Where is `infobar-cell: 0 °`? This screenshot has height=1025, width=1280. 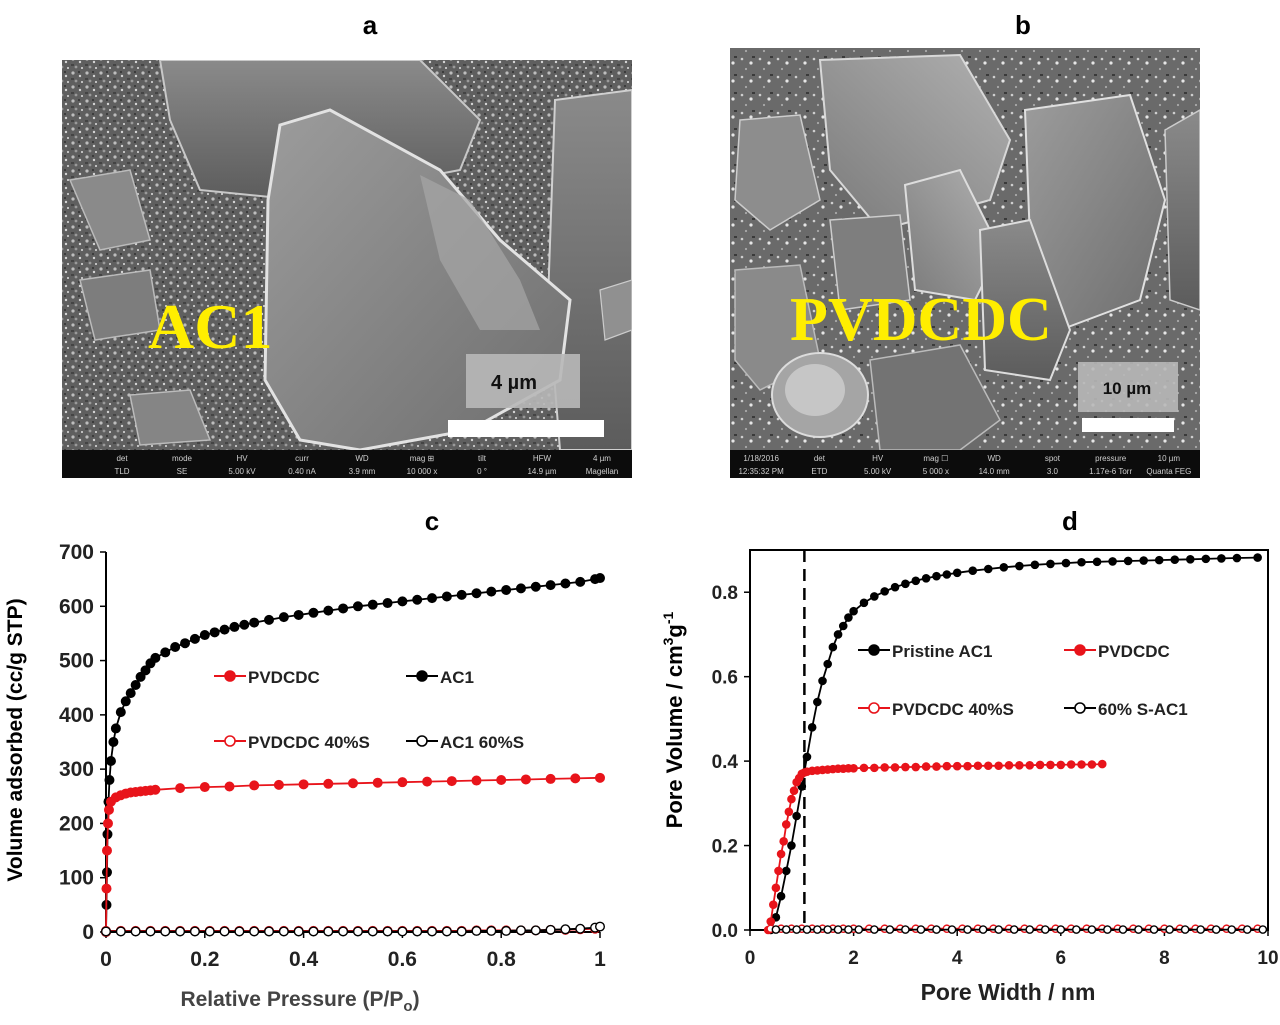
infobar-cell: 0 ° is located at coordinates (482, 471).